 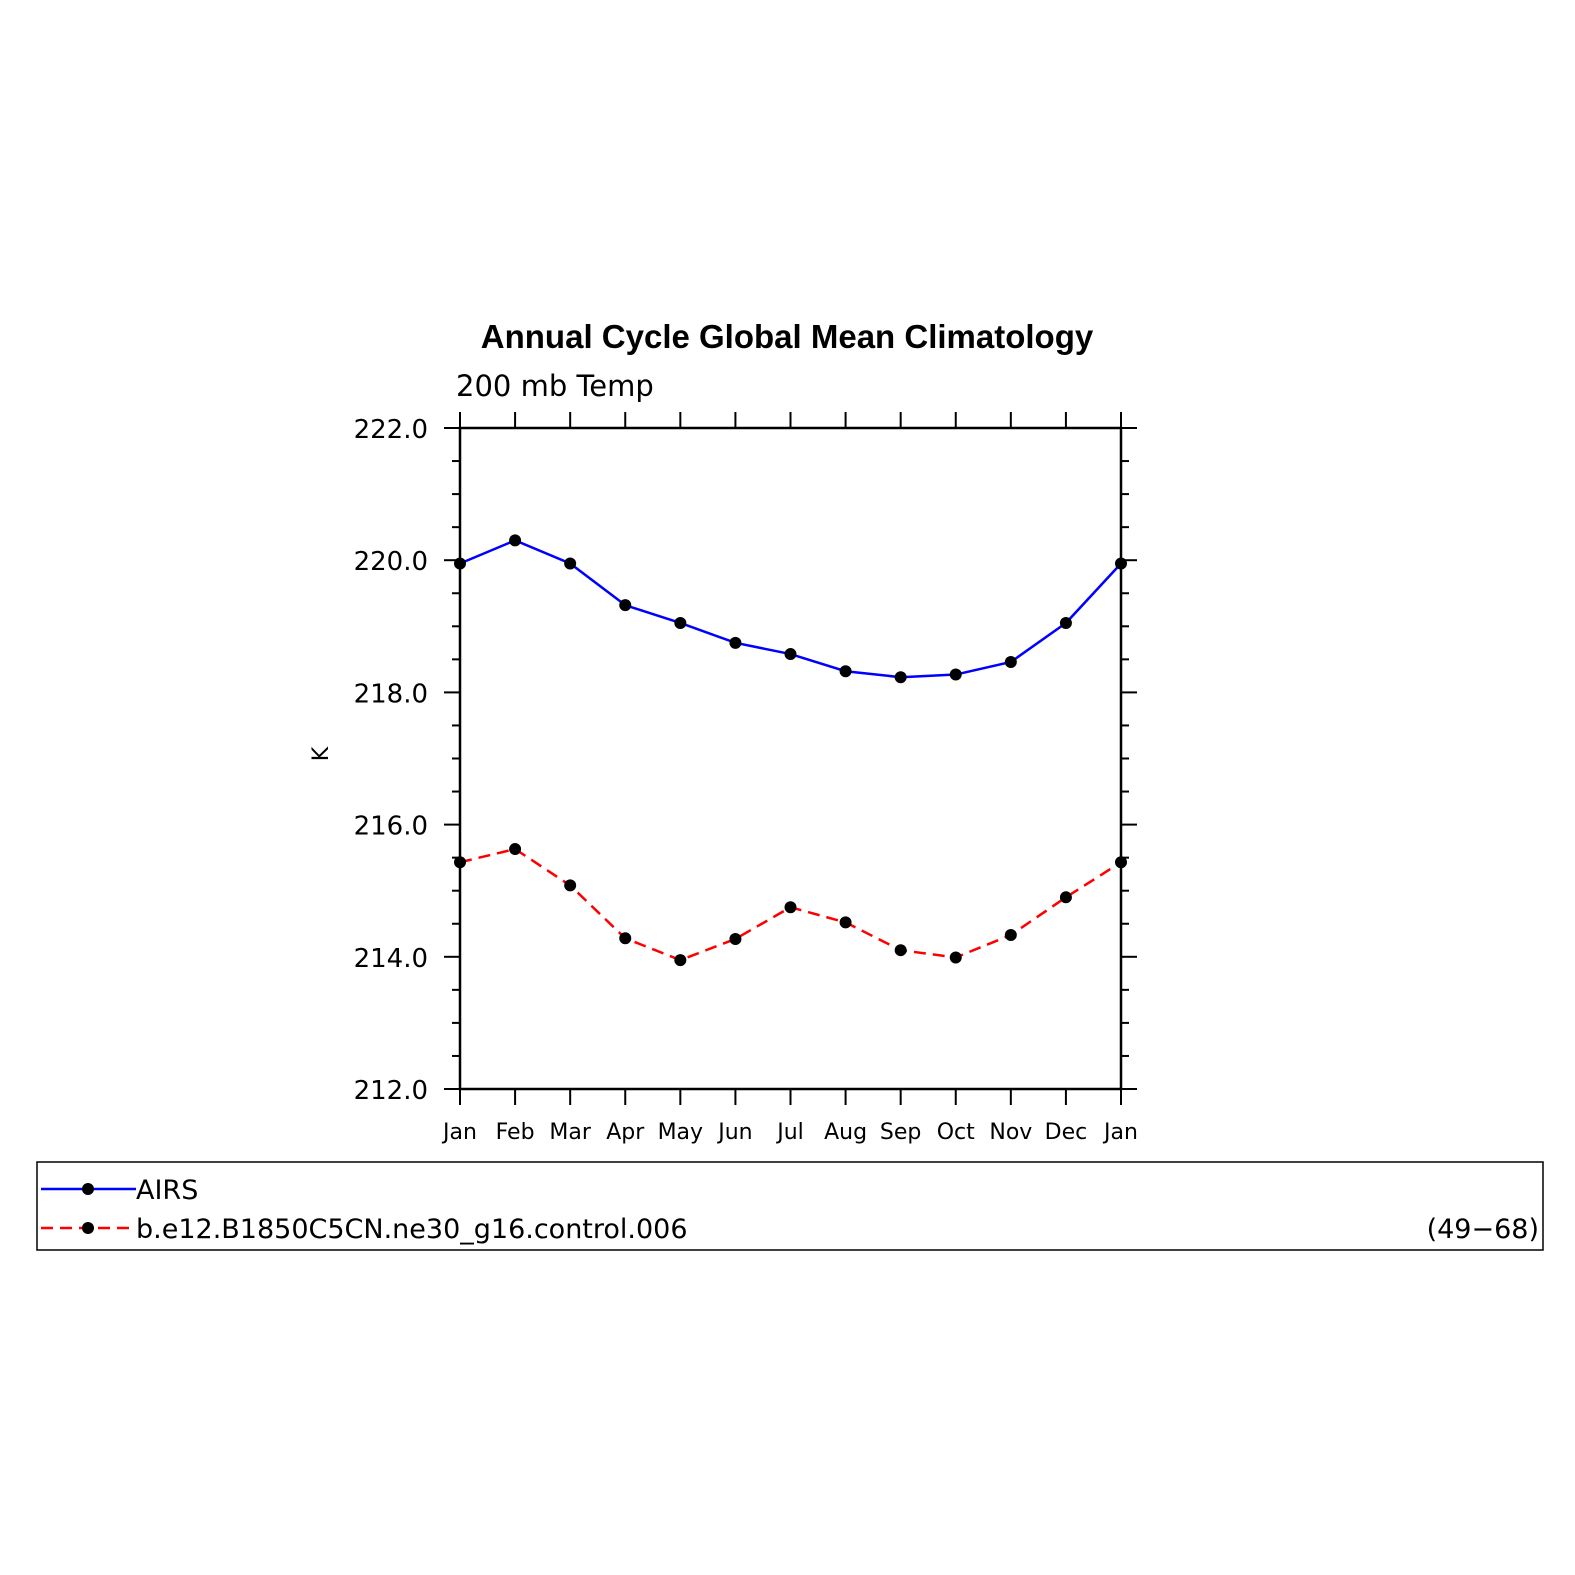 I want to click on x-tick-label: Feb, so click(x=515, y=1132).